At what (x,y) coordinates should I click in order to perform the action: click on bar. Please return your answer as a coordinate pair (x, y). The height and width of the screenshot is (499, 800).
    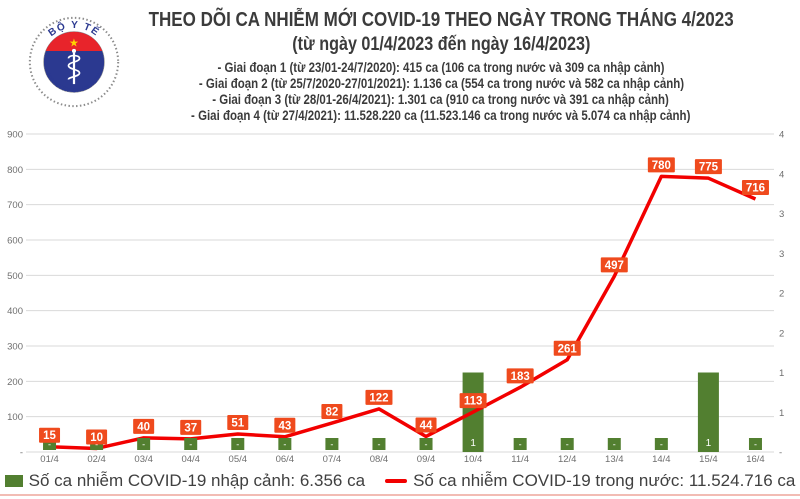
    Looking at the image, I should click on (708, 412).